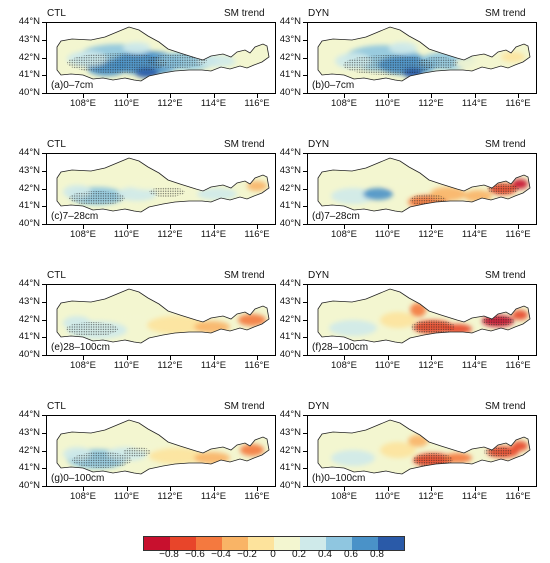 This screenshot has height=563, width=550. I want to click on panel-label: (c)7–28cm, so click(75, 216).